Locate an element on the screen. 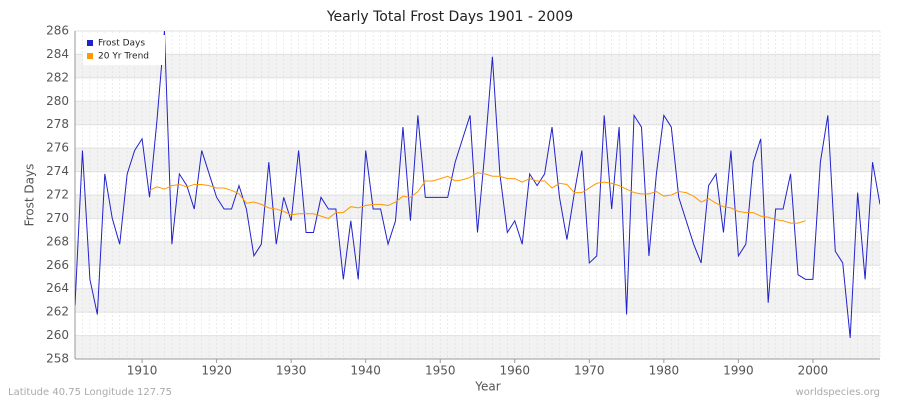 The image size is (900, 400). y-tick-label: 264 is located at coordinates (57, 288).